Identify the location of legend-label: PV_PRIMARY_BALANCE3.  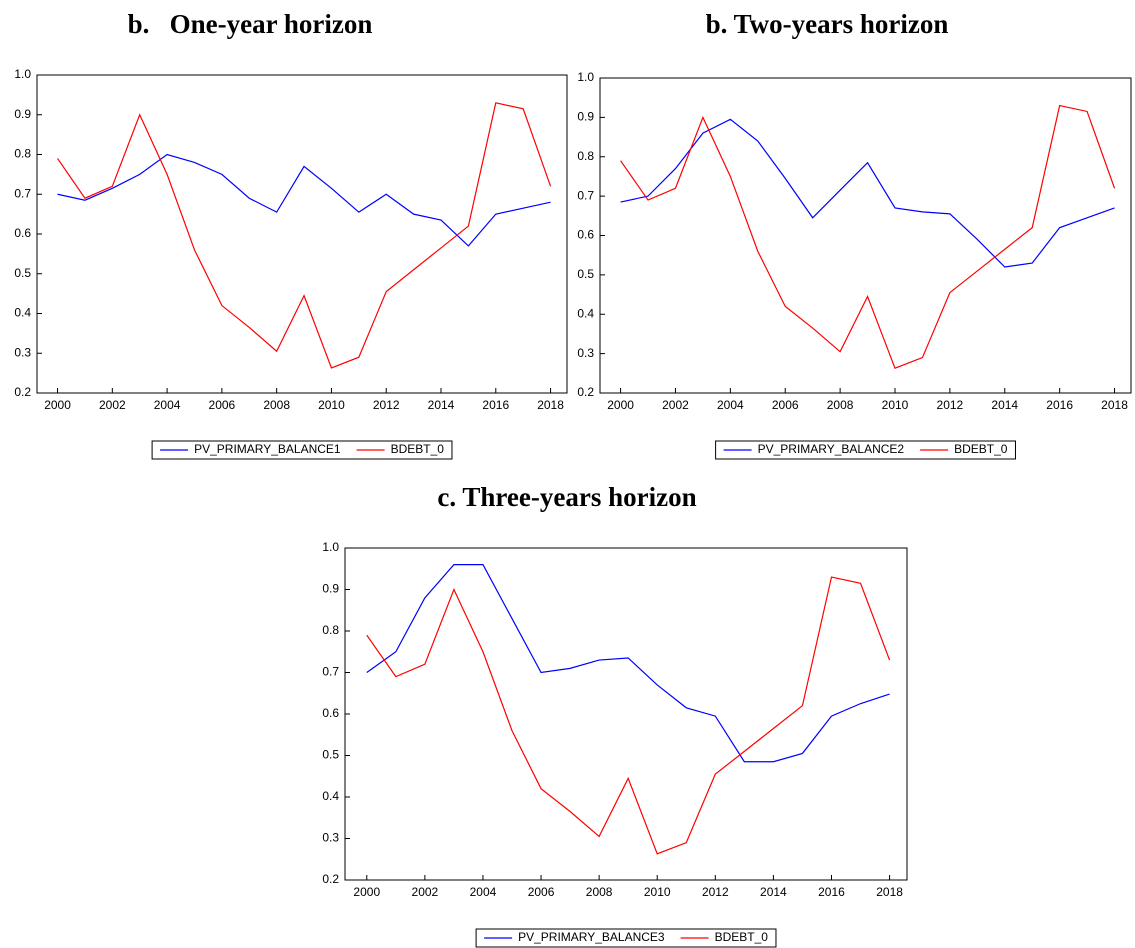
(591, 937).